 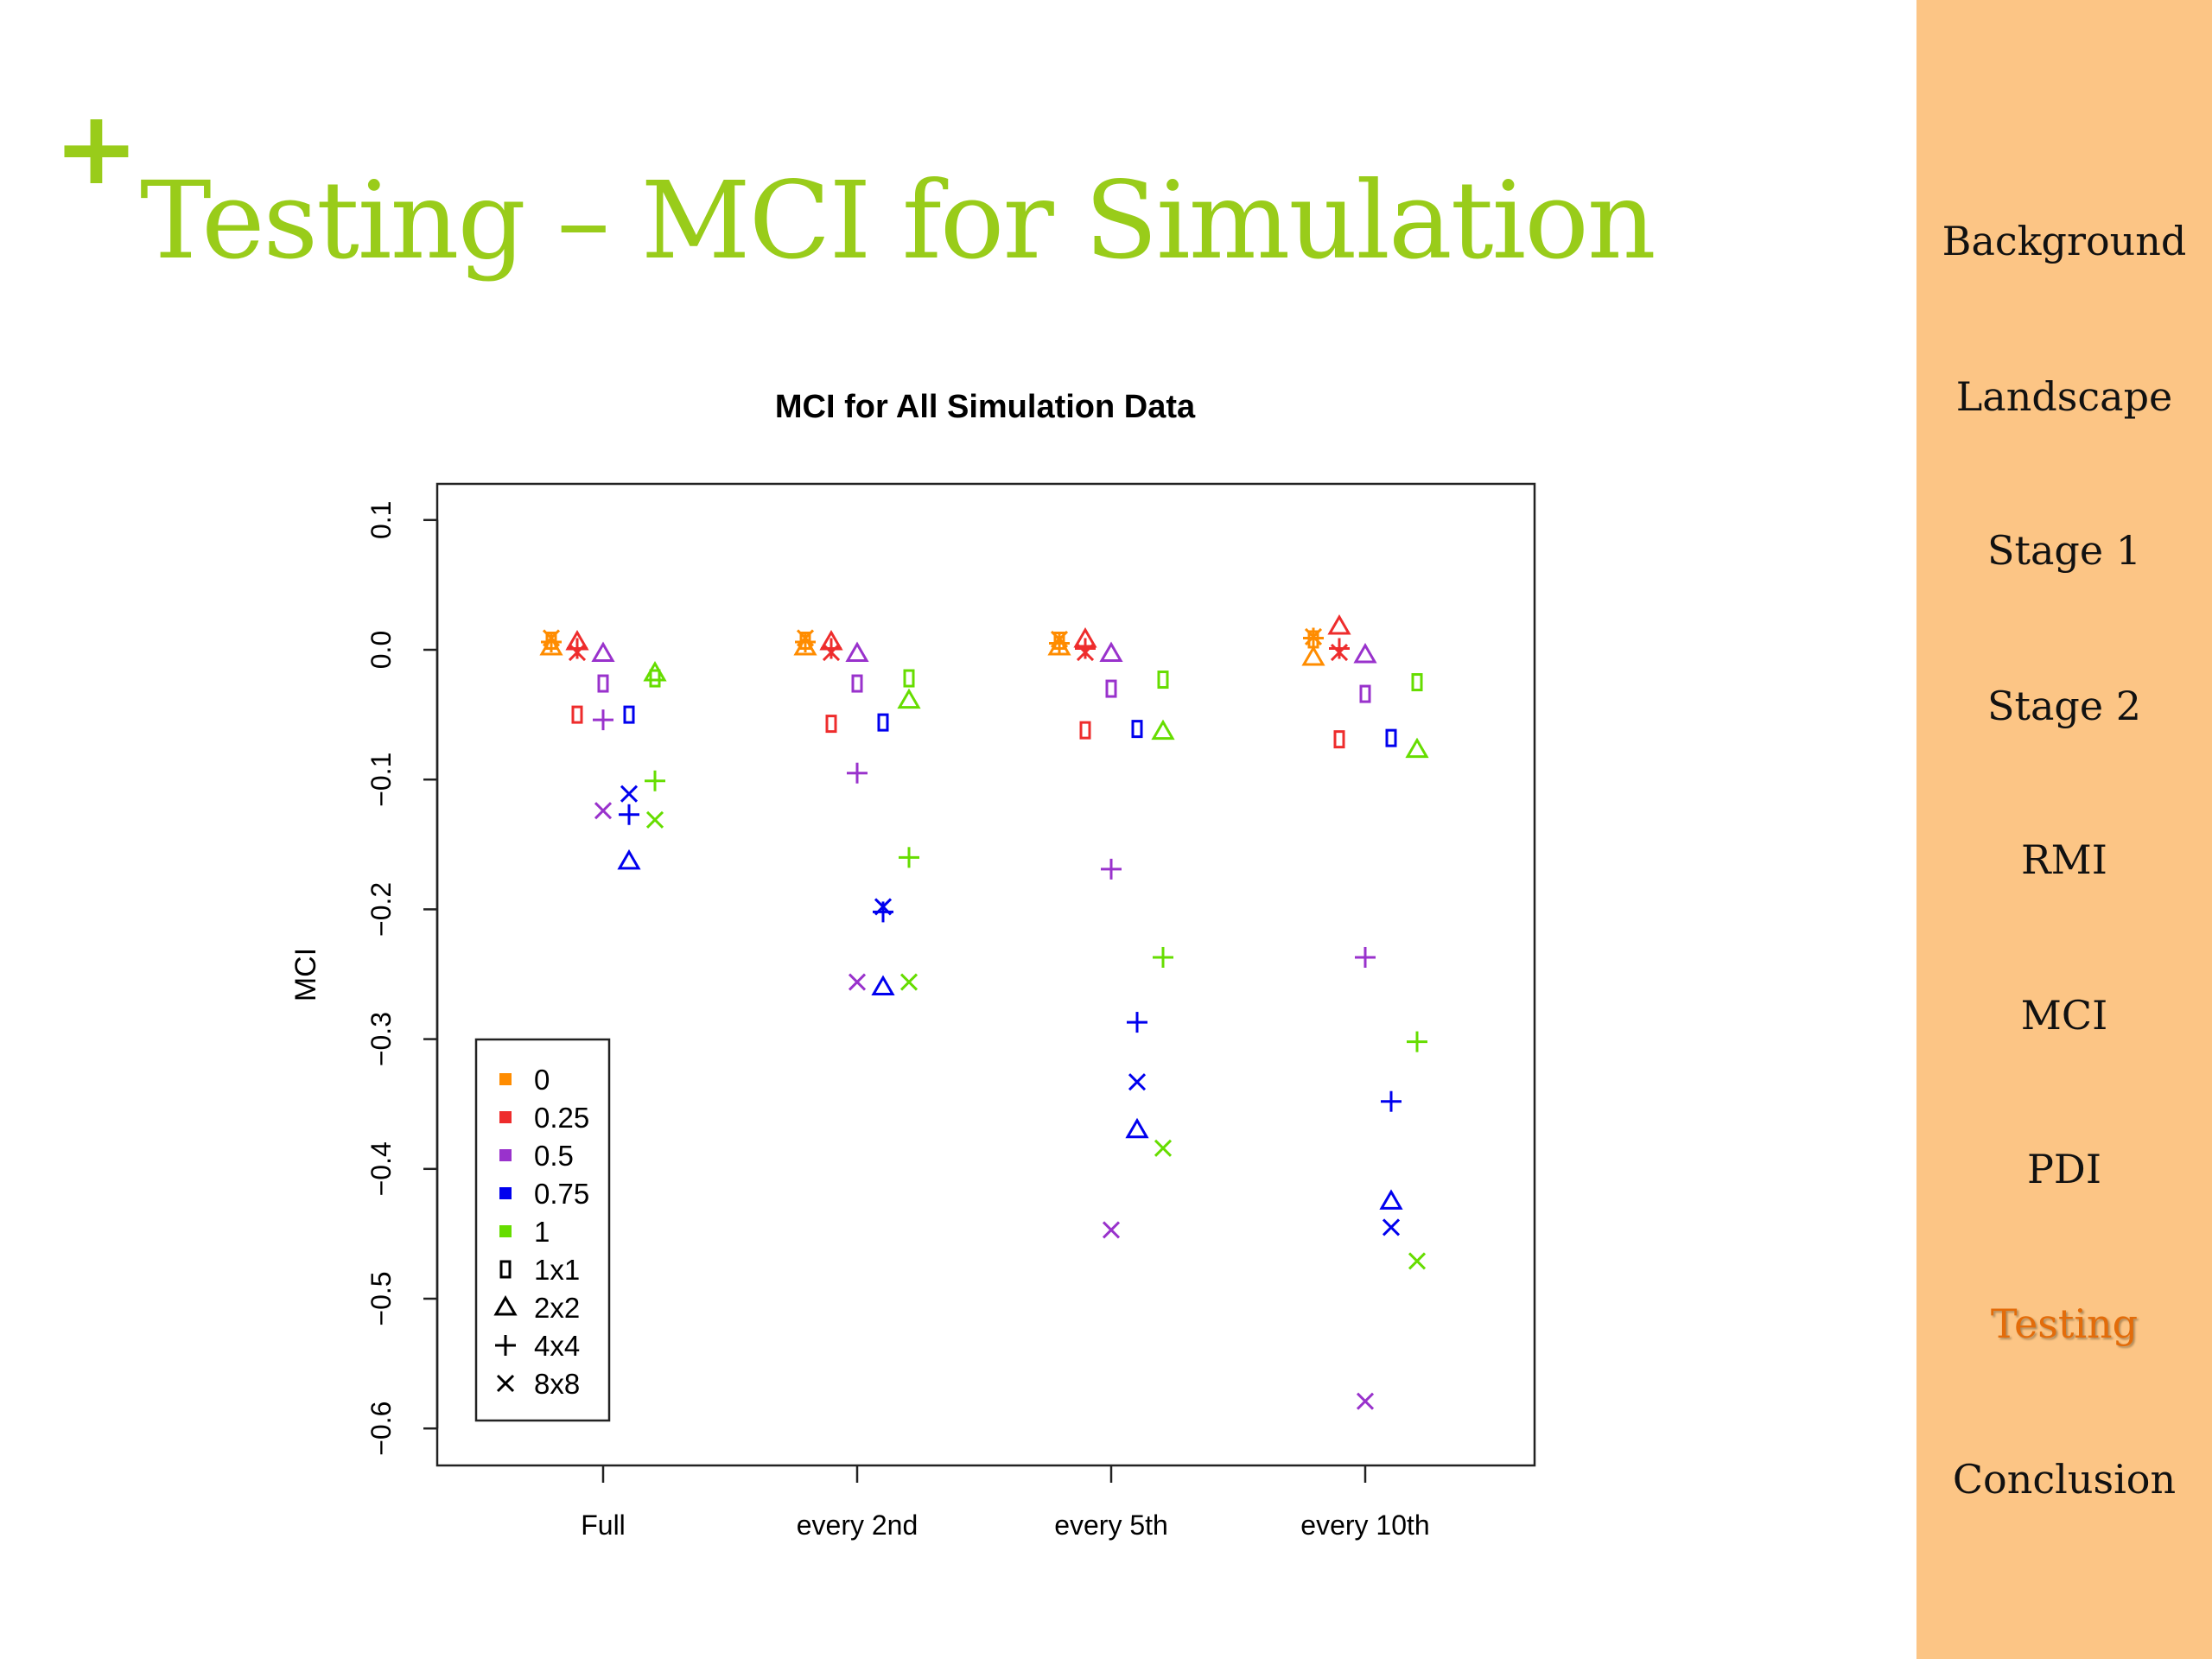 What do you see at coordinates (506, 1383) in the screenshot?
I see `legend-shape-cross` at bounding box center [506, 1383].